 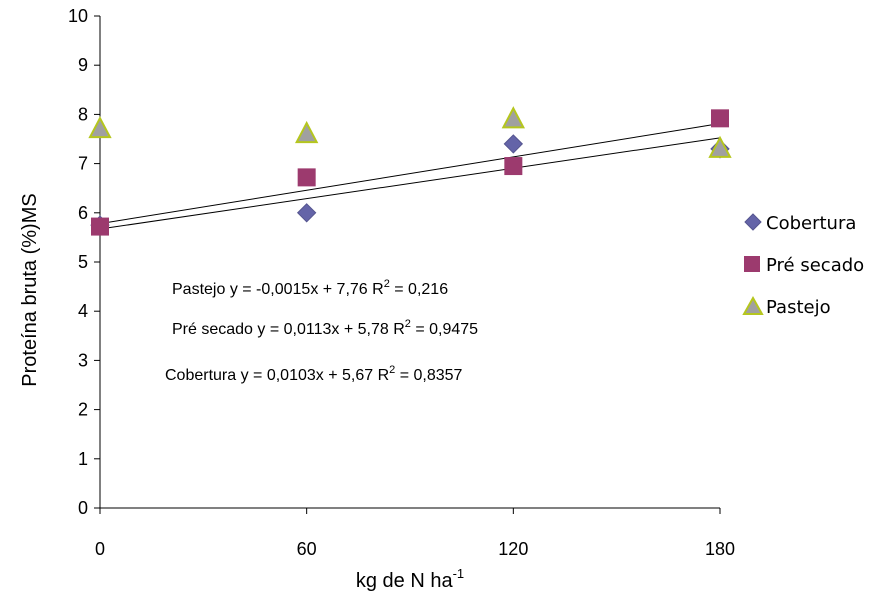 I want to click on y-tick-label: 3, so click(x=83, y=360).